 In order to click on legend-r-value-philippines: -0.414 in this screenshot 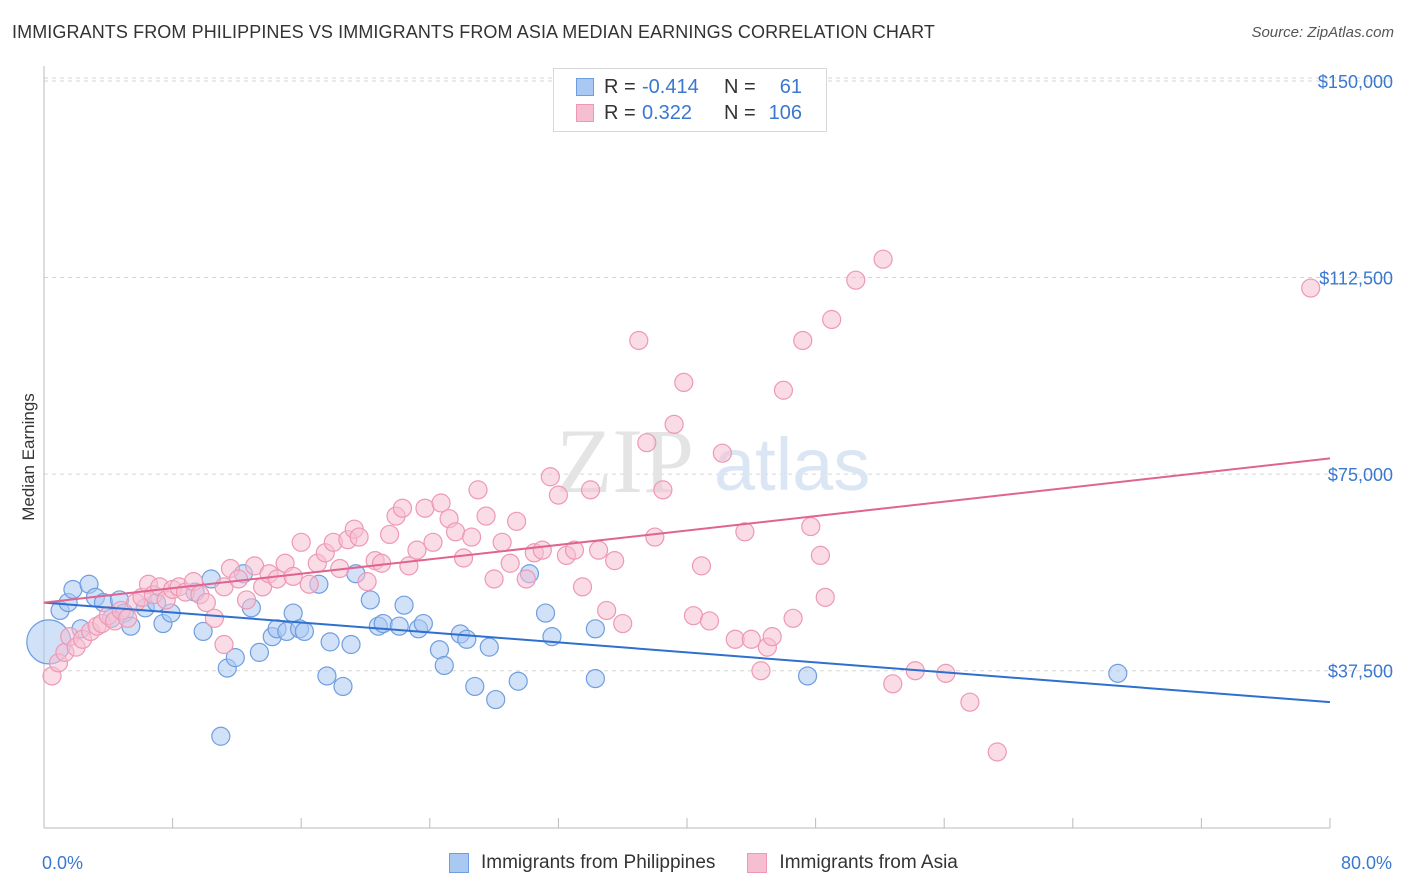, I will do `click(670, 86)`.